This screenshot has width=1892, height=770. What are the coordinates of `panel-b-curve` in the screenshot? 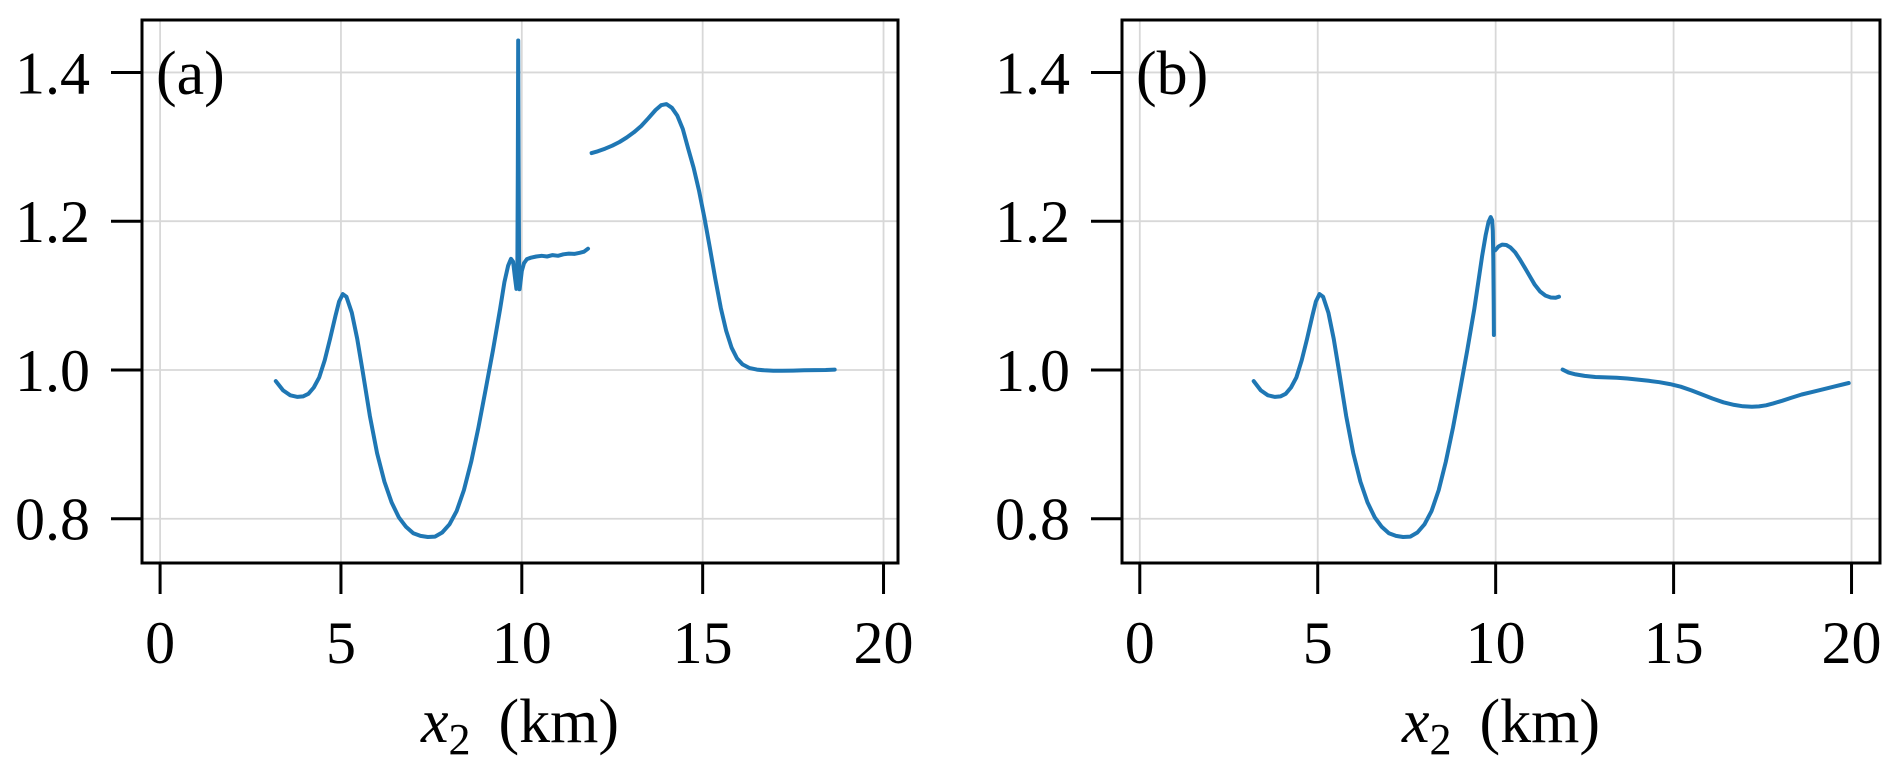 It's located at (1551, 377).